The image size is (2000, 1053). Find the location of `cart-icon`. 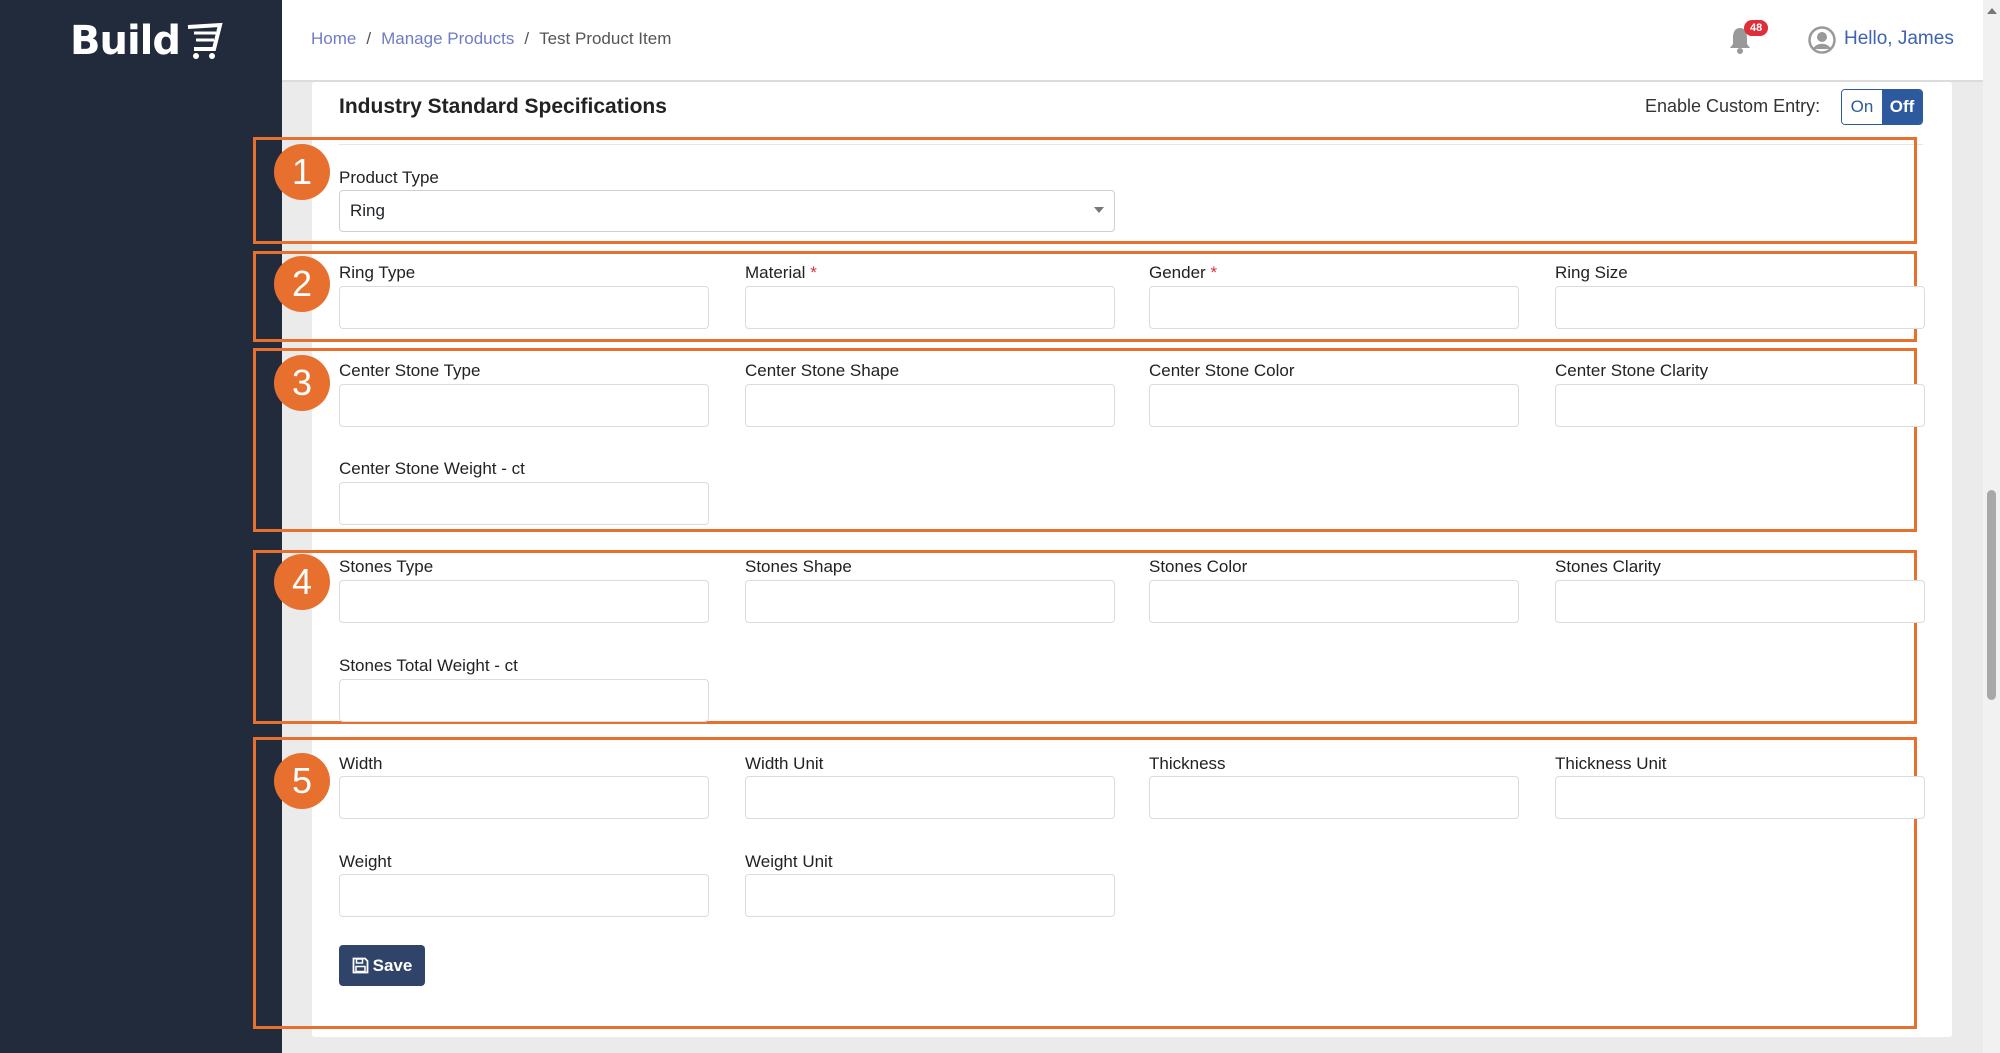

cart-icon is located at coordinates (205, 40).